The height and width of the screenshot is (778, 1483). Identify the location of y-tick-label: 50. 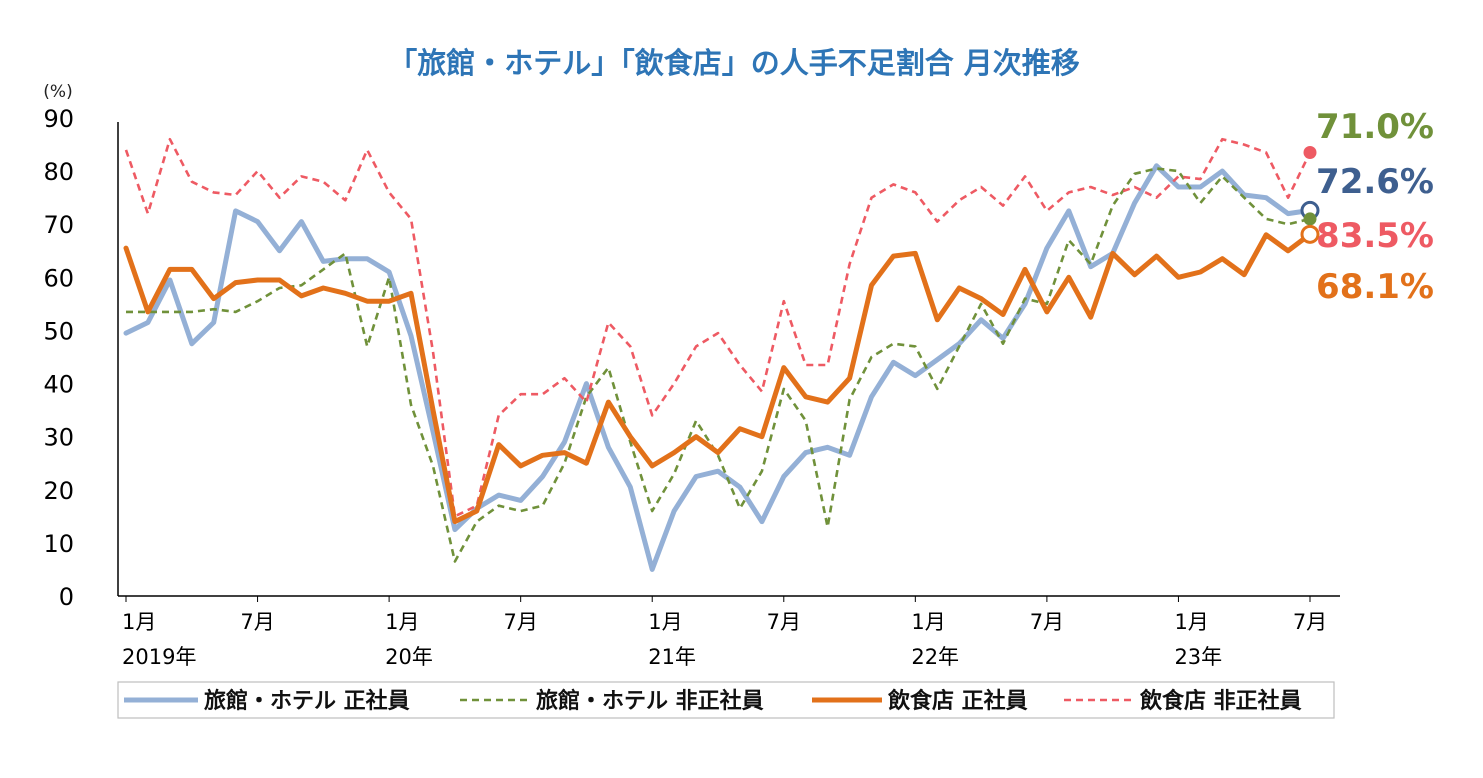
(58, 331).